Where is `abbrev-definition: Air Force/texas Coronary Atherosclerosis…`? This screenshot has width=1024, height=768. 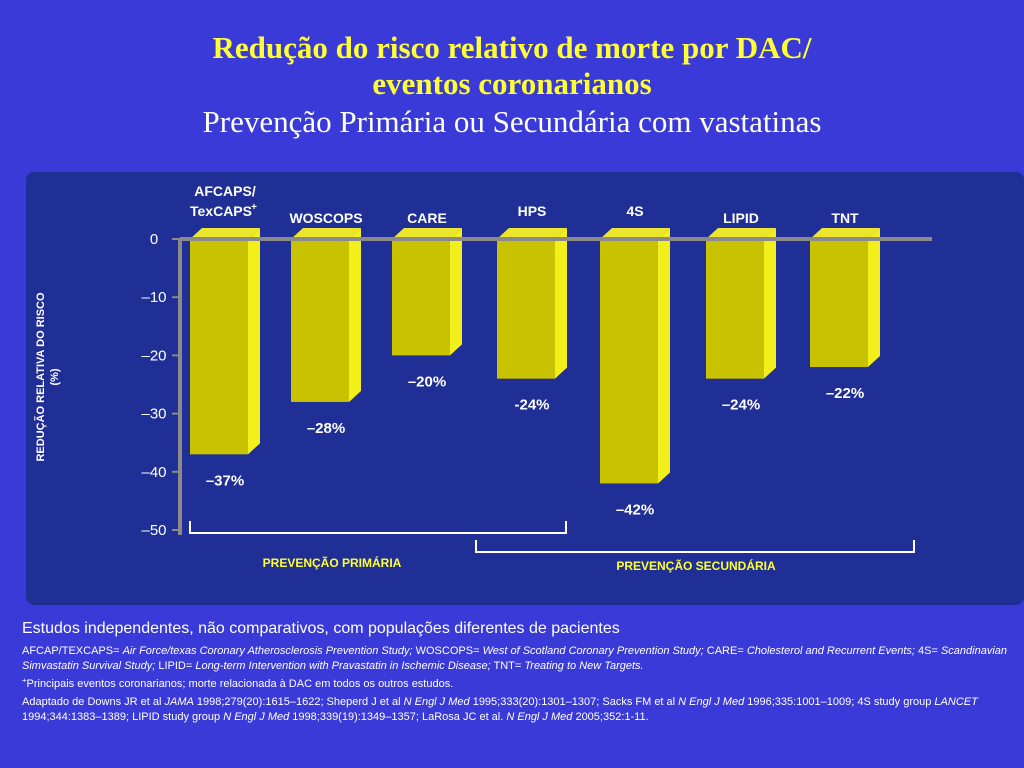 abbrev-definition: Air Force/texas Coronary Atherosclerosis… is located at coordinates (267, 651).